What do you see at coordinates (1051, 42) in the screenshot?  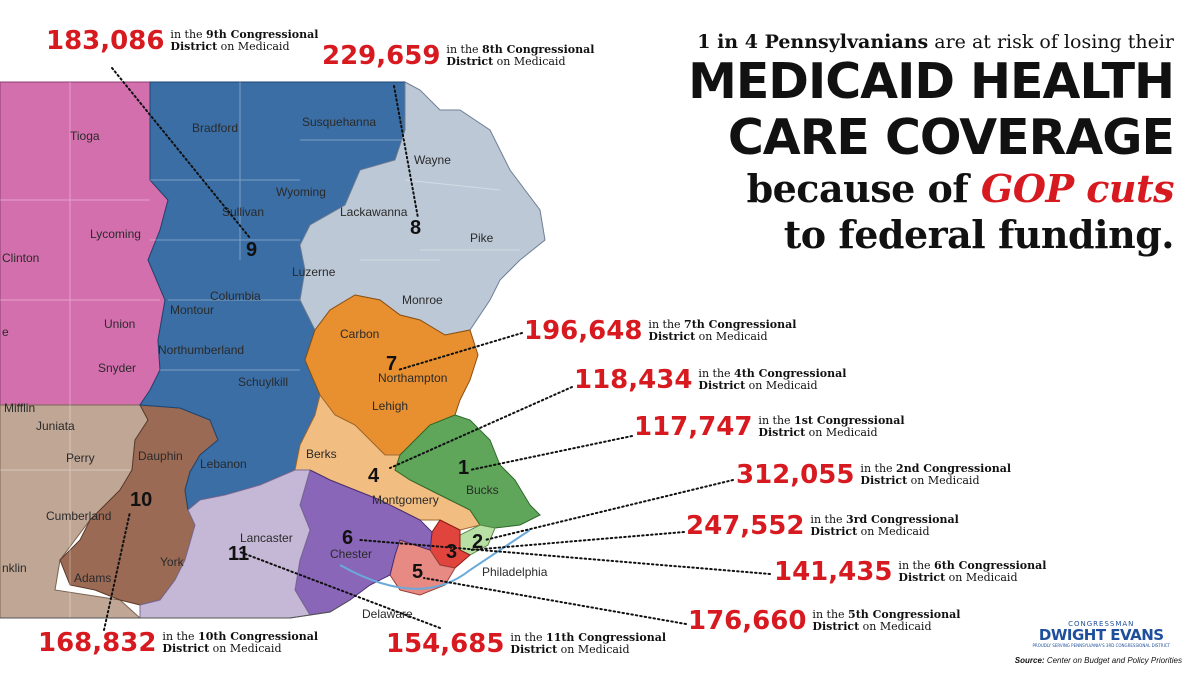 I see `headline-intro-rest: are at risk of losing their` at bounding box center [1051, 42].